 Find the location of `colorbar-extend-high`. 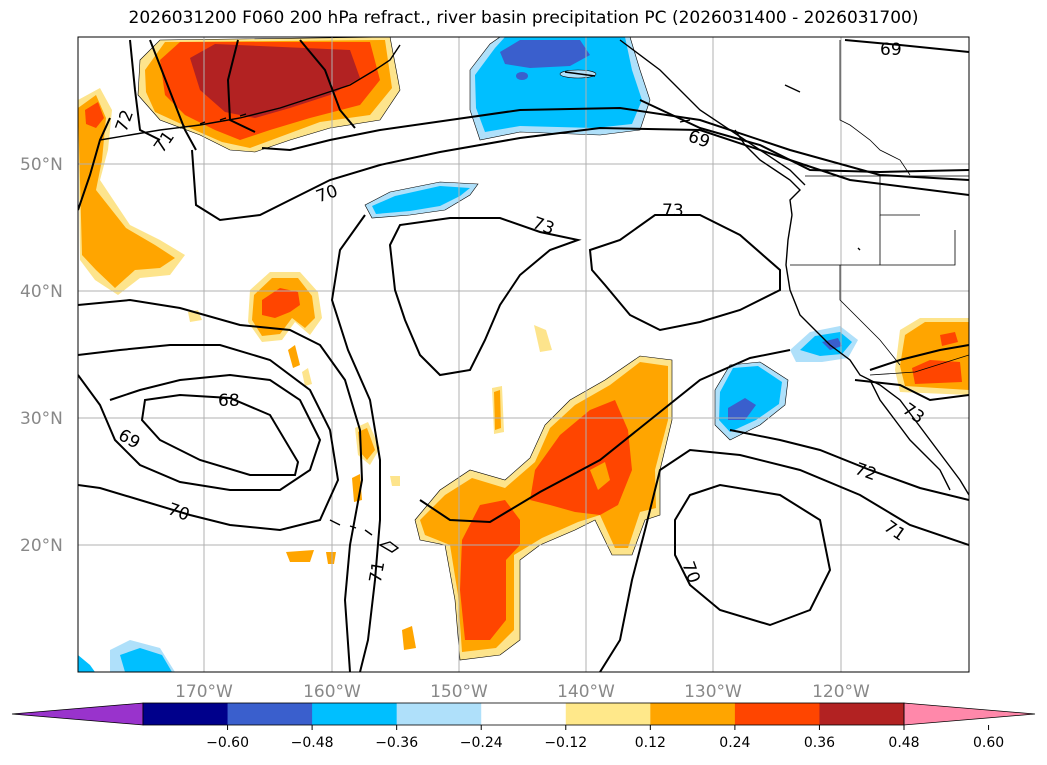

colorbar-extend-high is located at coordinates (969, 714).